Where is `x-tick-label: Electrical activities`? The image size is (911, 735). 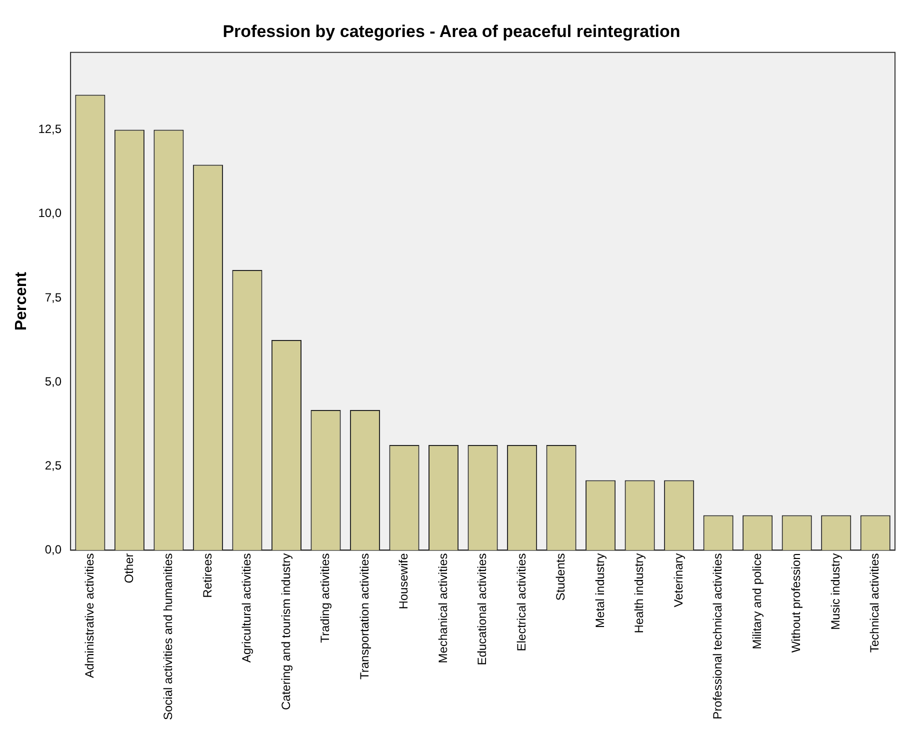
x-tick-label: Electrical activities is located at coordinates (521, 602).